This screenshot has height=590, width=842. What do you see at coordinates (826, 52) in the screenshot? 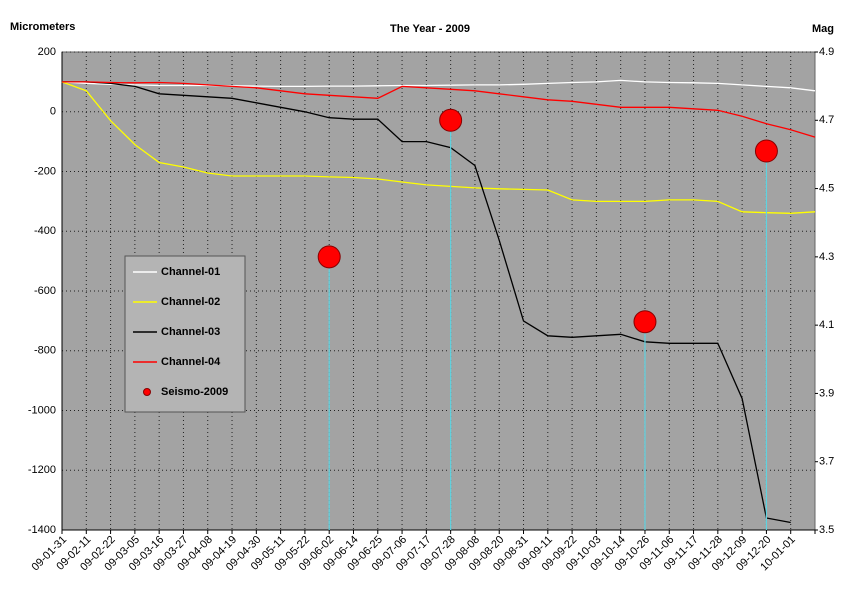
I see `y2-tick-label: 4.9` at bounding box center [826, 52].